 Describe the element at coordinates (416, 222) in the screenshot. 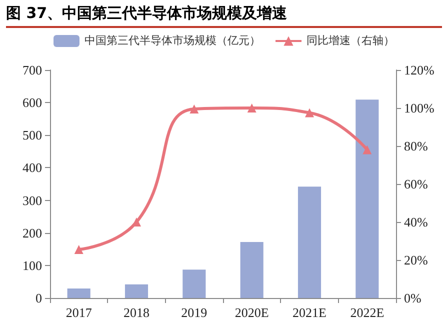

I see `y2-tick-label: 40%` at that location.